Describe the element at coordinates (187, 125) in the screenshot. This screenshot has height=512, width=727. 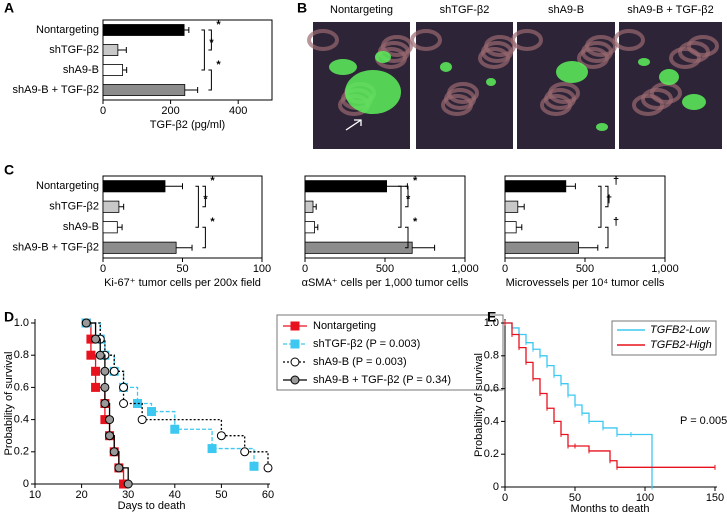
I see `x-axis-label: TGF-β2 (pg/ml)` at that location.